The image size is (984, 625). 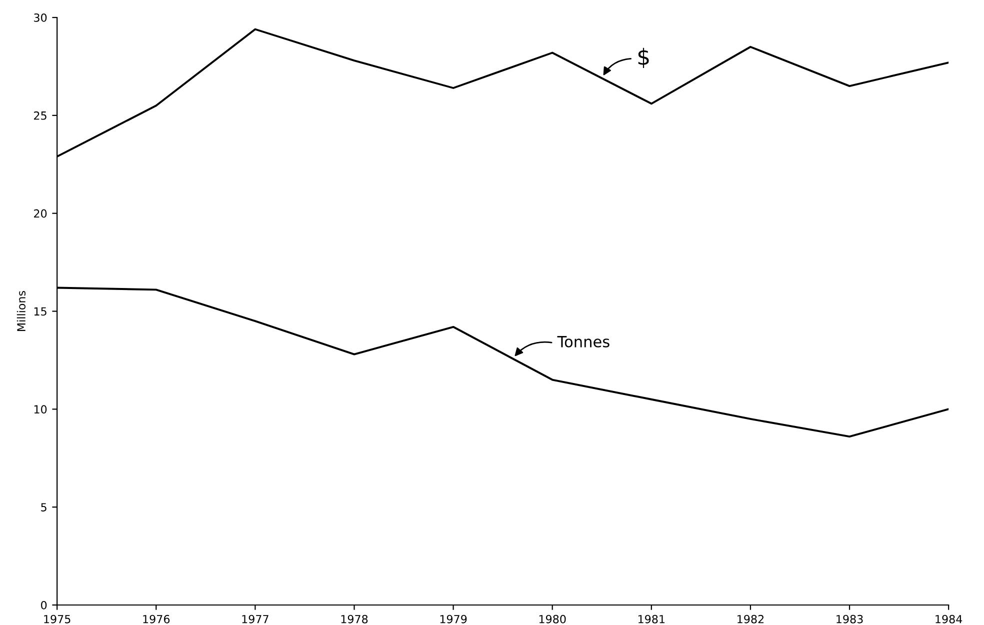 I want to click on y-tick-label: 15, so click(x=40, y=311).